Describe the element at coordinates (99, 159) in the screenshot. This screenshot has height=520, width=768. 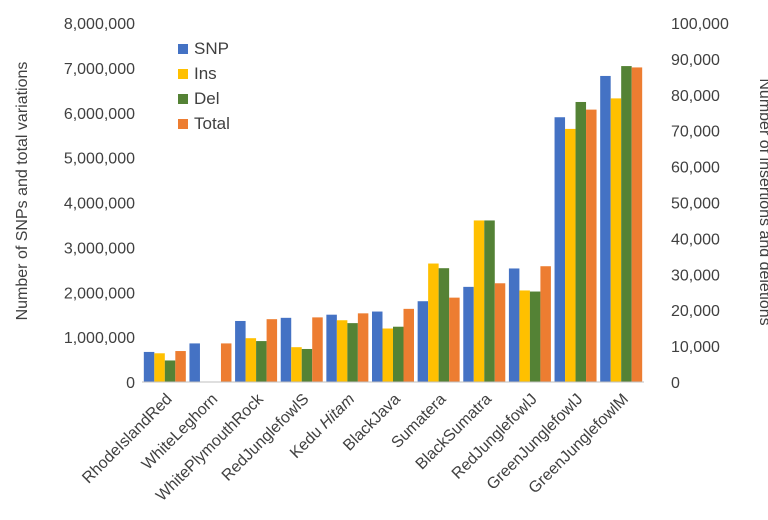
I see `left-tick-label: 5,000,000` at that location.